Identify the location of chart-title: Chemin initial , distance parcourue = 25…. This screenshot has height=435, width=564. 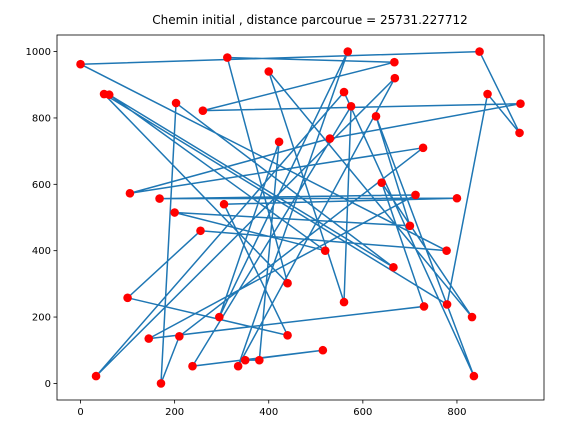
(310, 20).